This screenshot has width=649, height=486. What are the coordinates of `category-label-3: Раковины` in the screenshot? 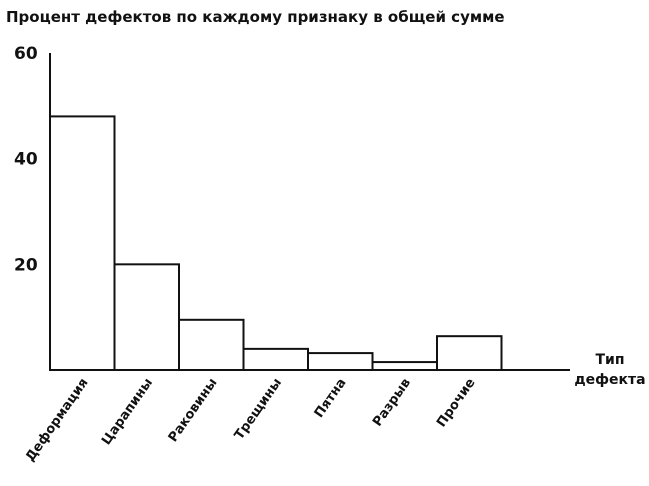 It's located at (193, 410).